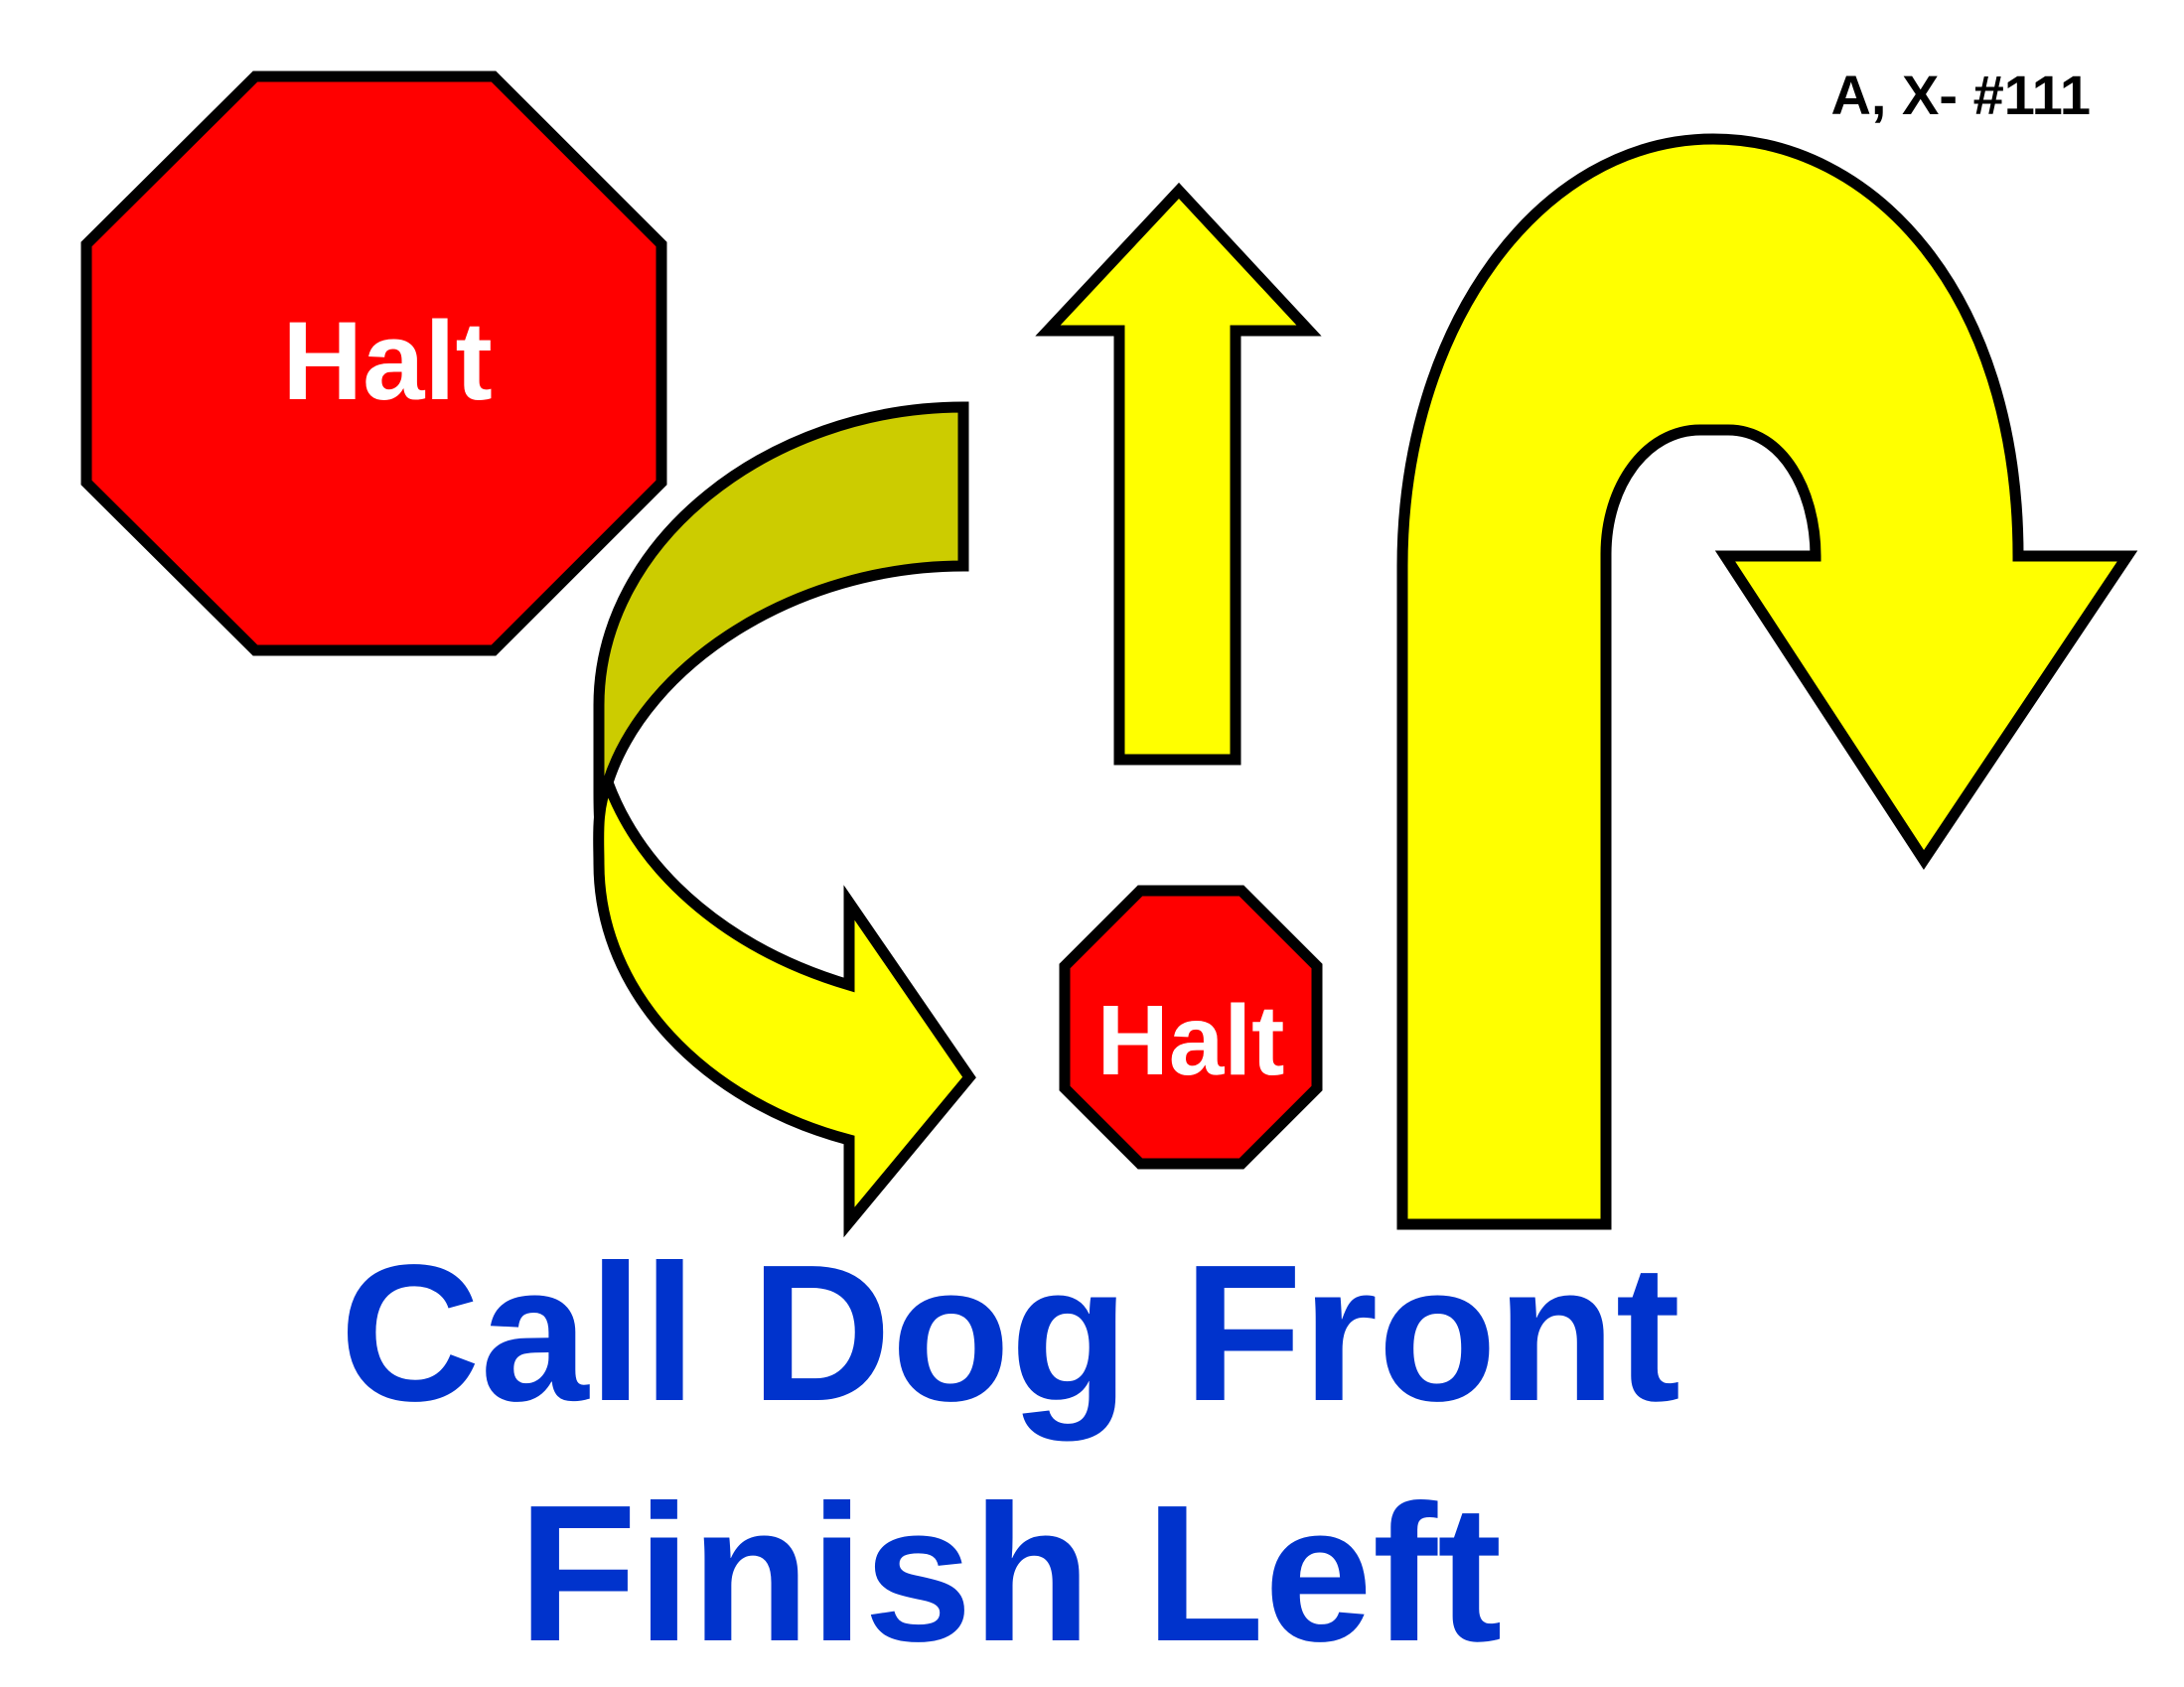  Describe the element at coordinates (387, 361) in the screenshot. I see `halt-label-large: Halt` at that location.